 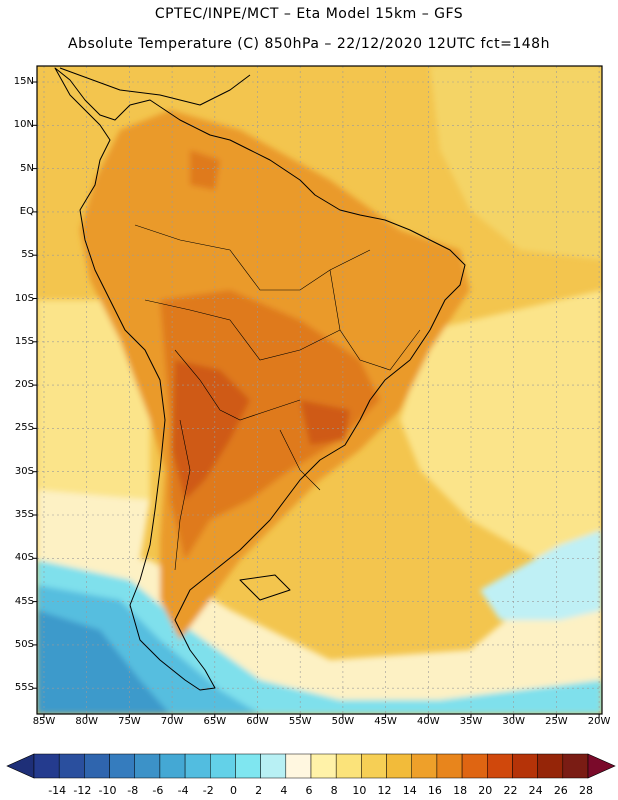 What do you see at coordinates (586, 790) in the screenshot?
I see `colorbar-label: 28` at bounding box center [586, 790].